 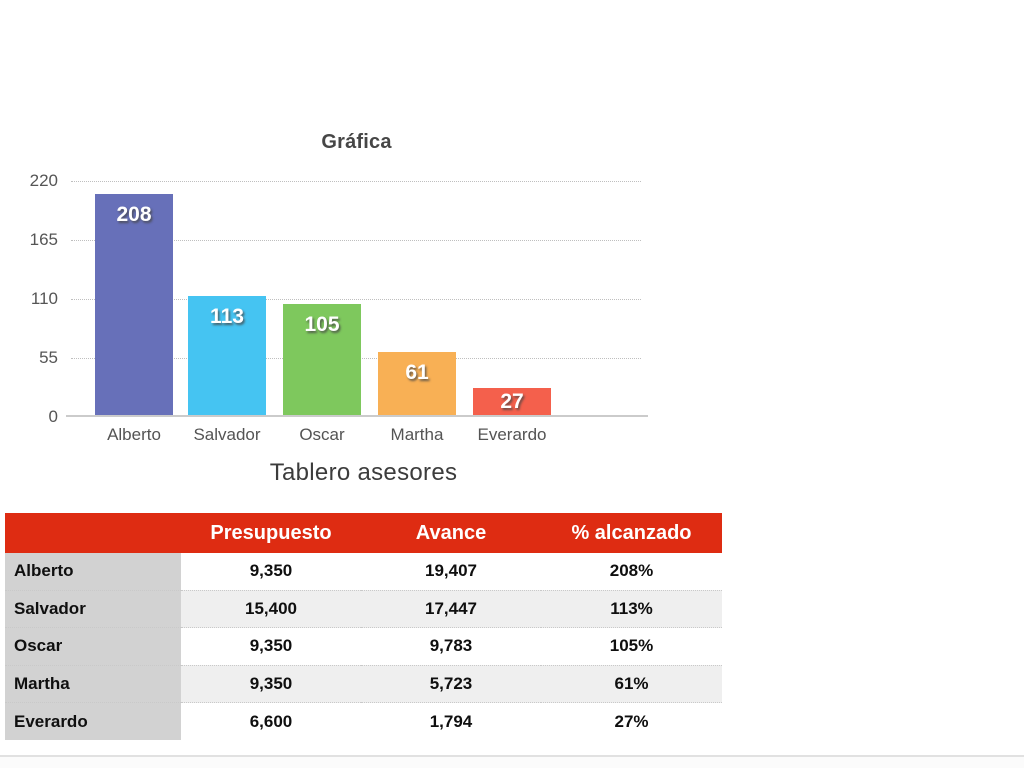 I want to click on table-row-alberto: Alberto 9,350 19,407 208%, so click(x=363, y=572).